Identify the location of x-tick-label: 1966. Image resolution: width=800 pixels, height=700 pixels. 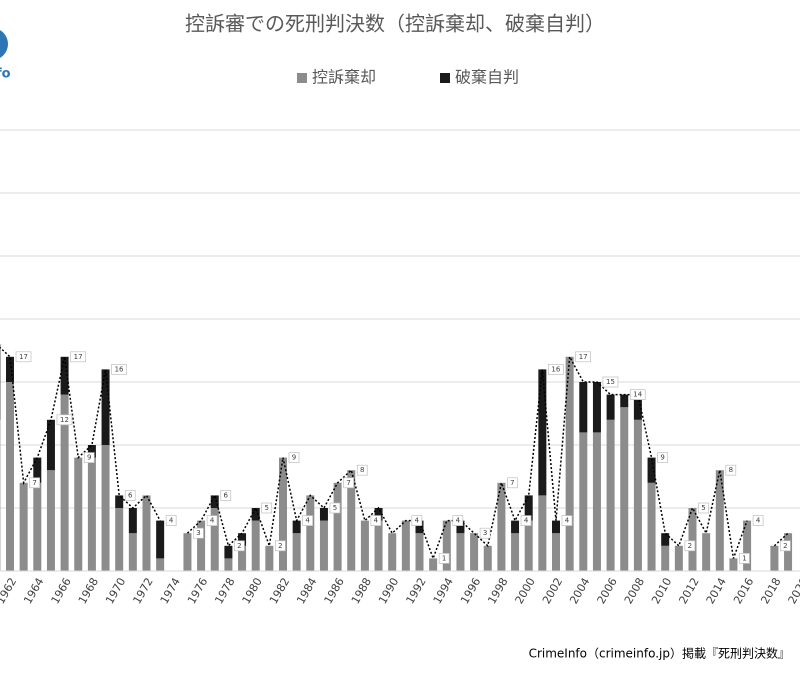
(61, 591).